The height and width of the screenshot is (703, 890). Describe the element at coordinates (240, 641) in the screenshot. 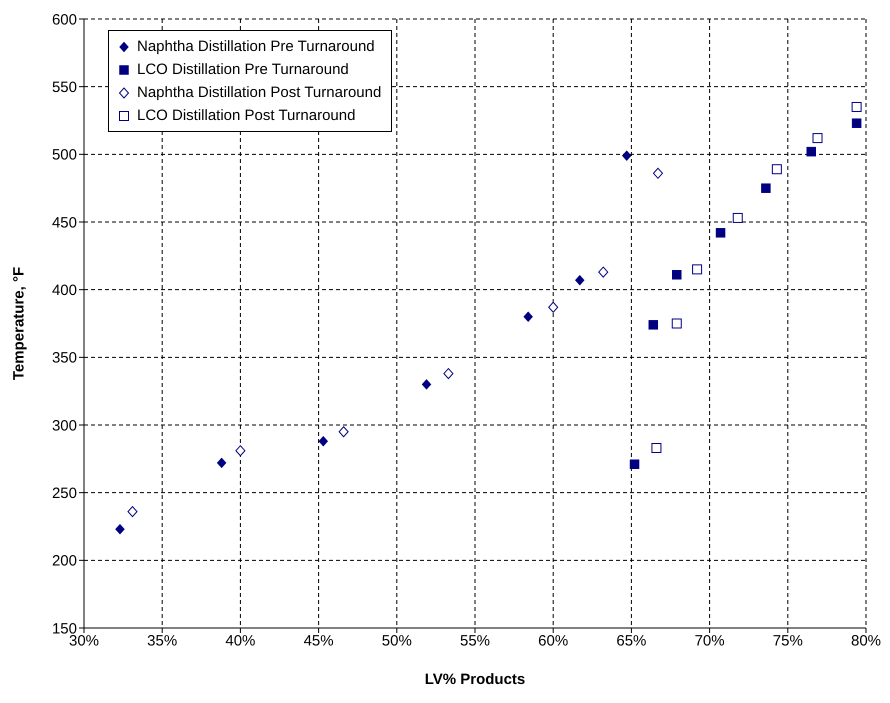

I see `x-tick-label: 40%` at that location.